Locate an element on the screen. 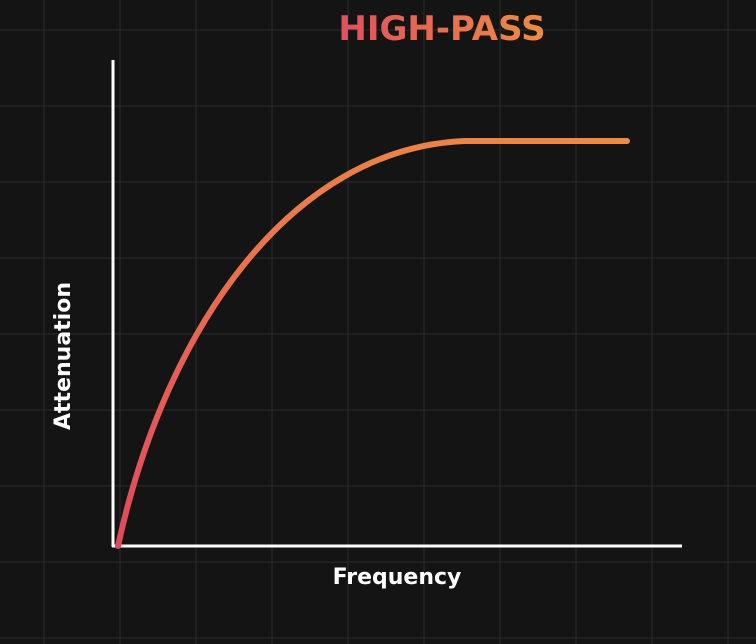  y-axis-label: Attenuation is located at coordinates (63, 356).